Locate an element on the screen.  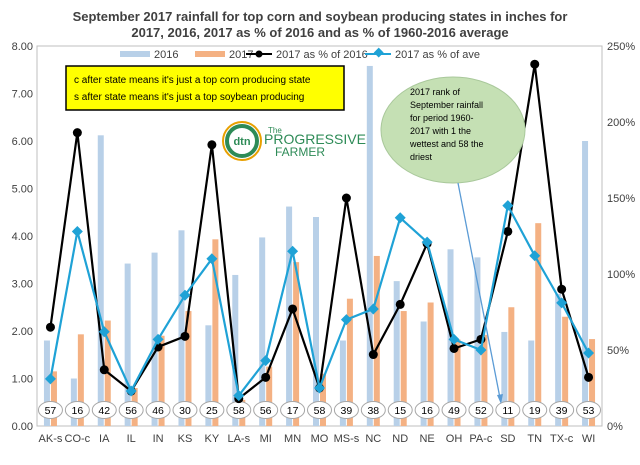
left-tick-label: 2.00 is located at coordinates (22, 332).